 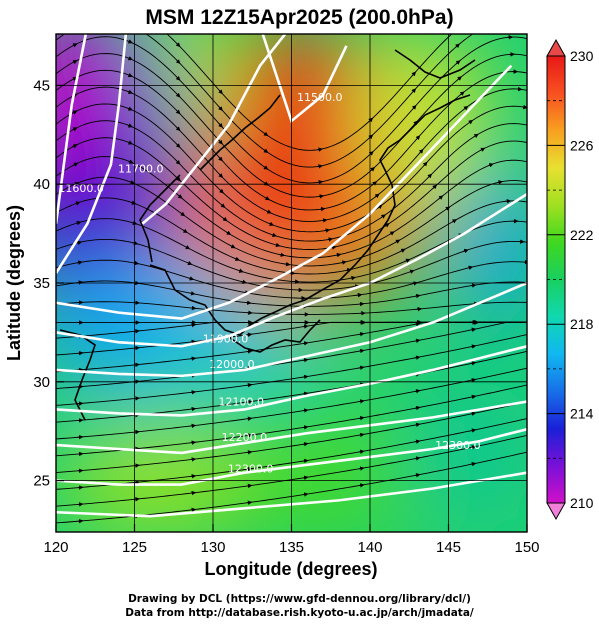 What do you see at coordinates (320, 97) in the screenshot?
I see `contour-label: 11500.0` at bounding box center [320, 97].